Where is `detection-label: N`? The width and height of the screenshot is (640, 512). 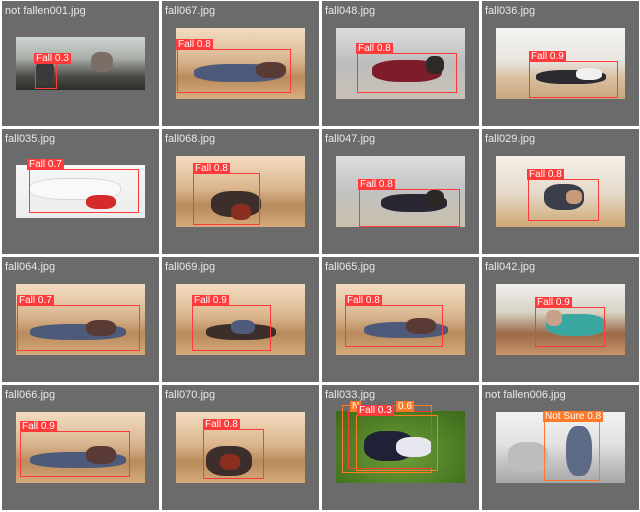
detection-label: N is located at coordinates (356, 406).